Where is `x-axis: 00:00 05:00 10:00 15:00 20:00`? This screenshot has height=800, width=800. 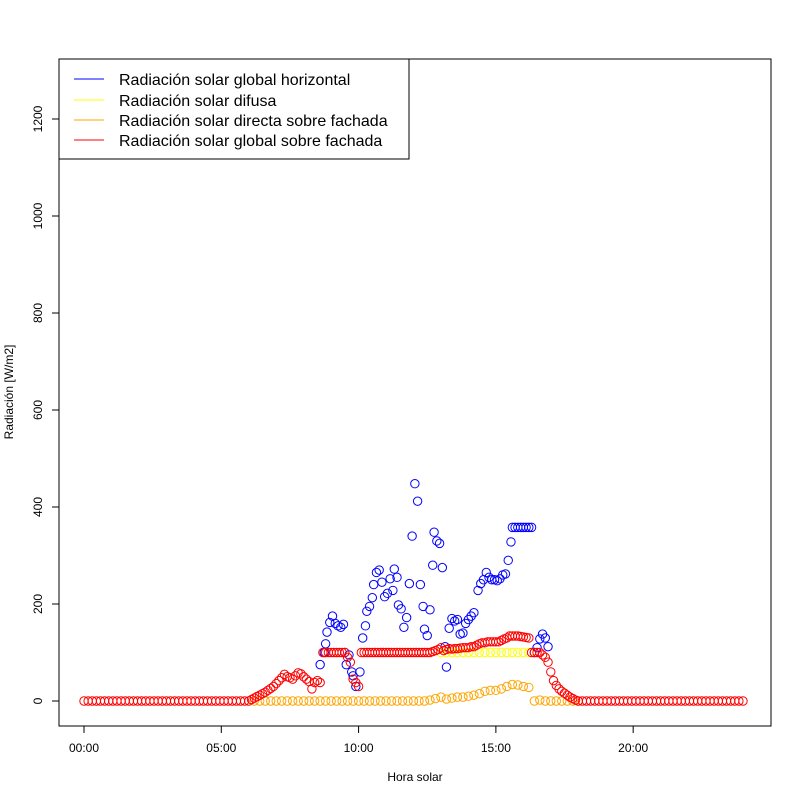
x-axis: 00:00 05:00 10:00 15:00 20:00 is located at coordinates (359, 740).